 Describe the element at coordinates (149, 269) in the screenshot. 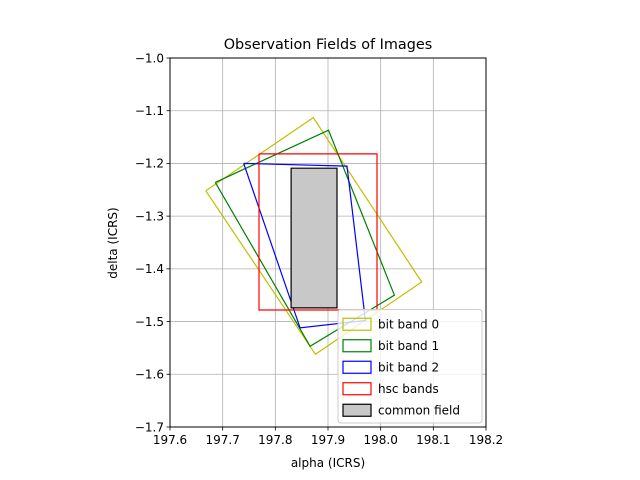

I see `y-tick-label: −1.4` at that location.